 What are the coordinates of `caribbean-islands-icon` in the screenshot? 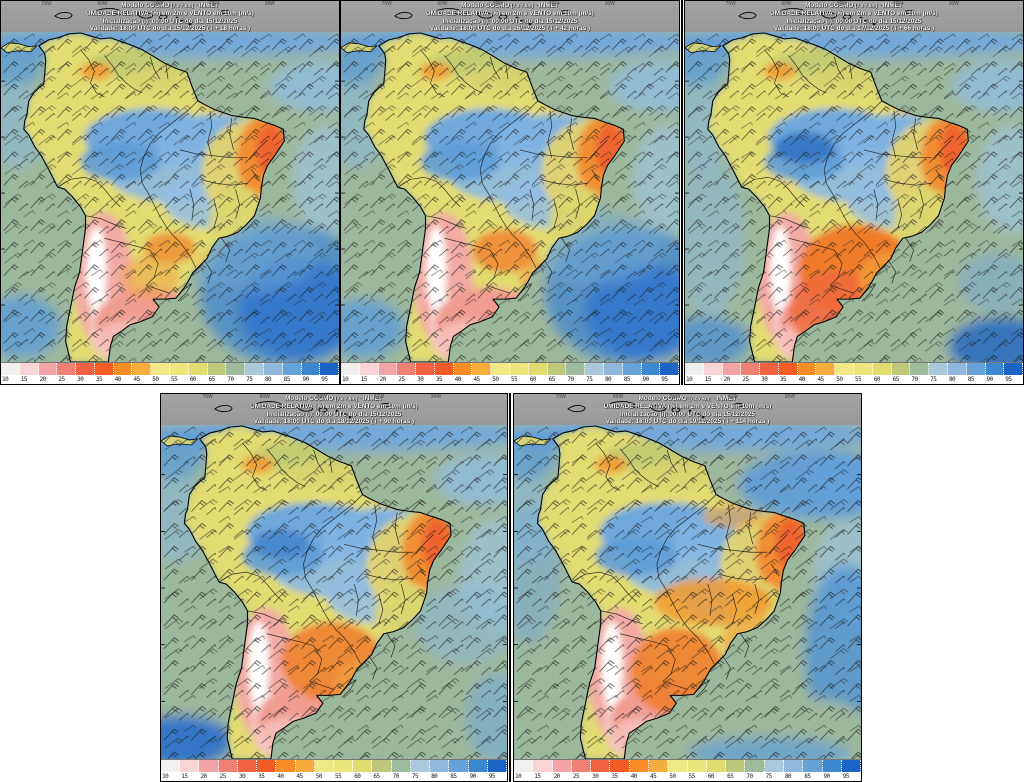 It's located at (143, 16).